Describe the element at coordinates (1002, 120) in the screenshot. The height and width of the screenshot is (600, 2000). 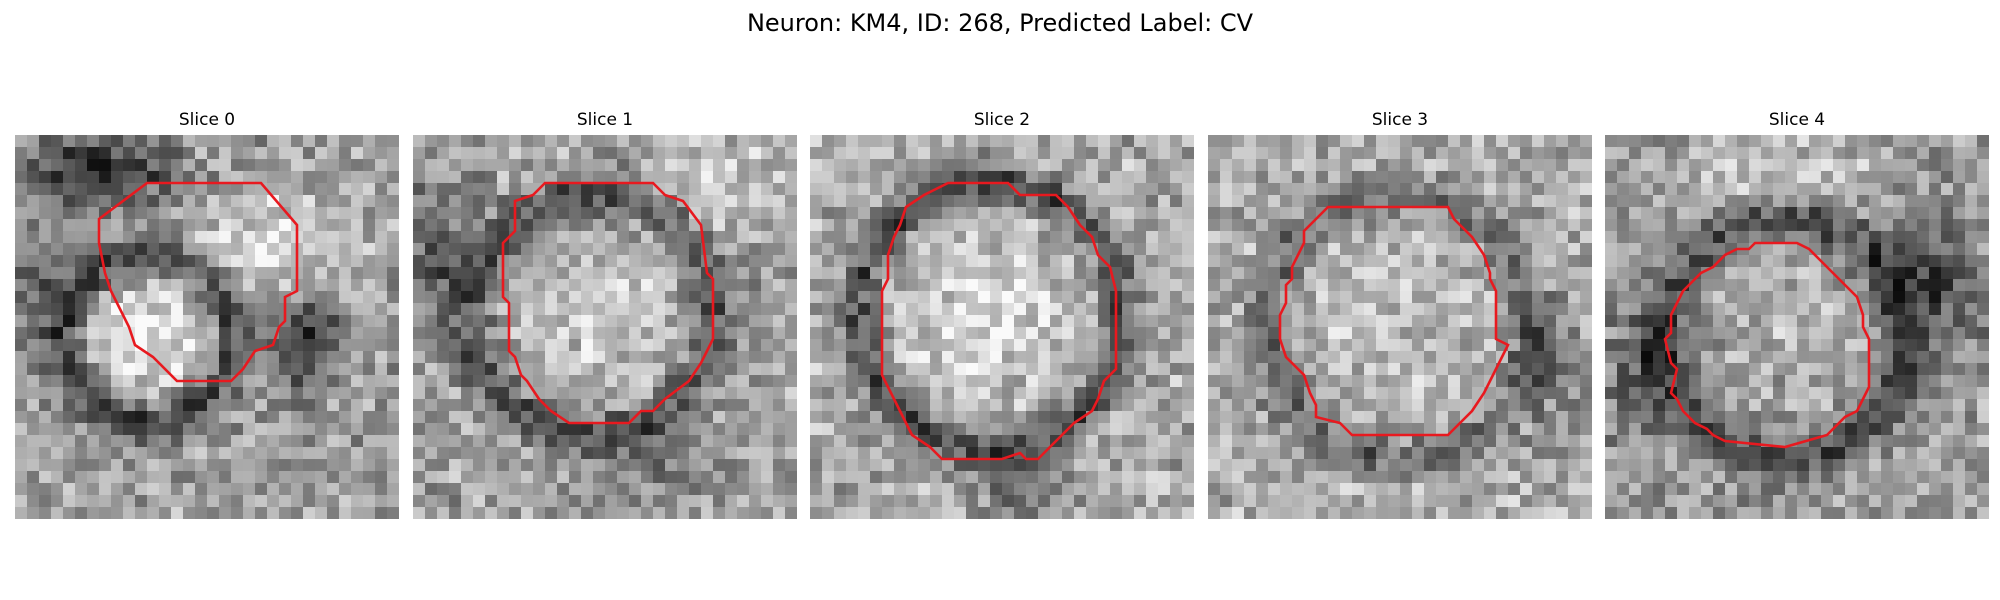
I see `slice-title-2: Slice 2` at that location.